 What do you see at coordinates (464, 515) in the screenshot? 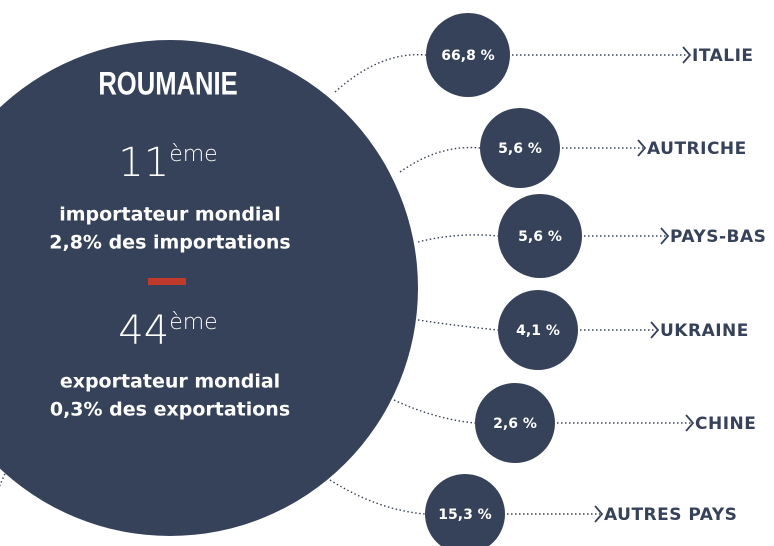
I see `partner-share: 15,3 %` at bounding box center [464, 515].